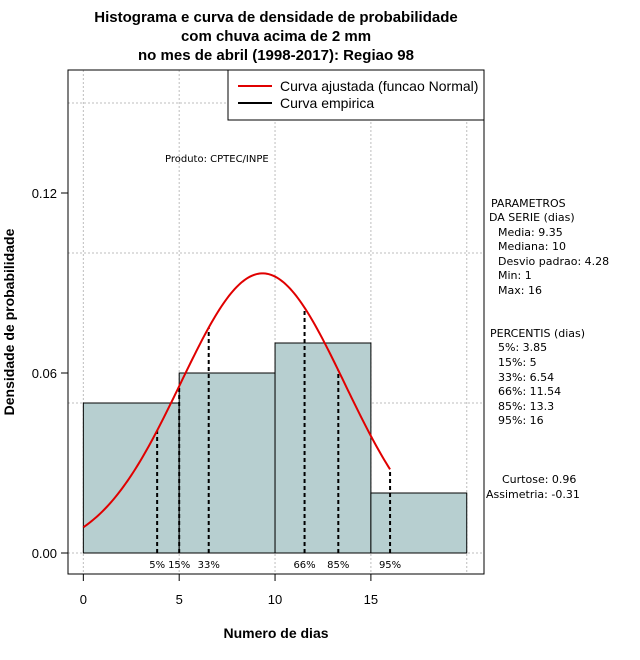 This screenshot has height=660, width=640. Describe the element at coordinates (44, 553) in the screenshot. I see `y-tick-label: 0.00` at that location.